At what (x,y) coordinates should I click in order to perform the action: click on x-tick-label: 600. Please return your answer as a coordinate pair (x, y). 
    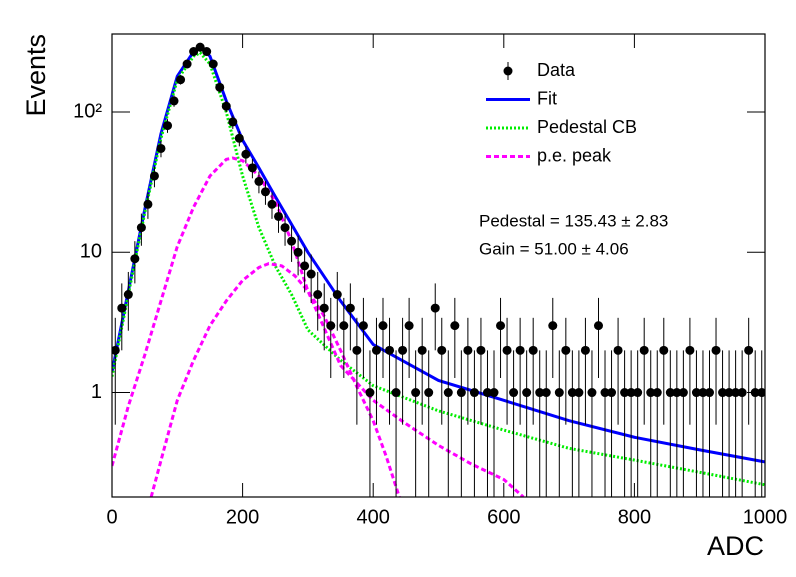
    Looking at the image, I should click on (503, 517).